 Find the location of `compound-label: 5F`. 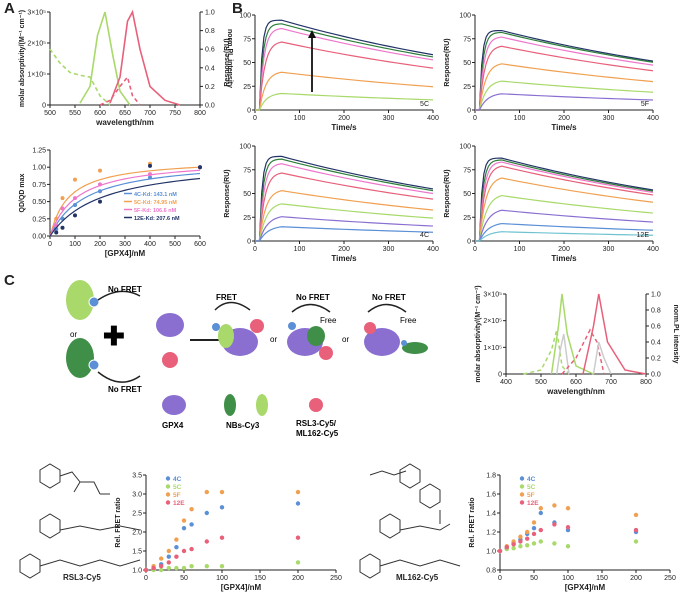

compound-label: 5F is located at coordinates (645, 104).